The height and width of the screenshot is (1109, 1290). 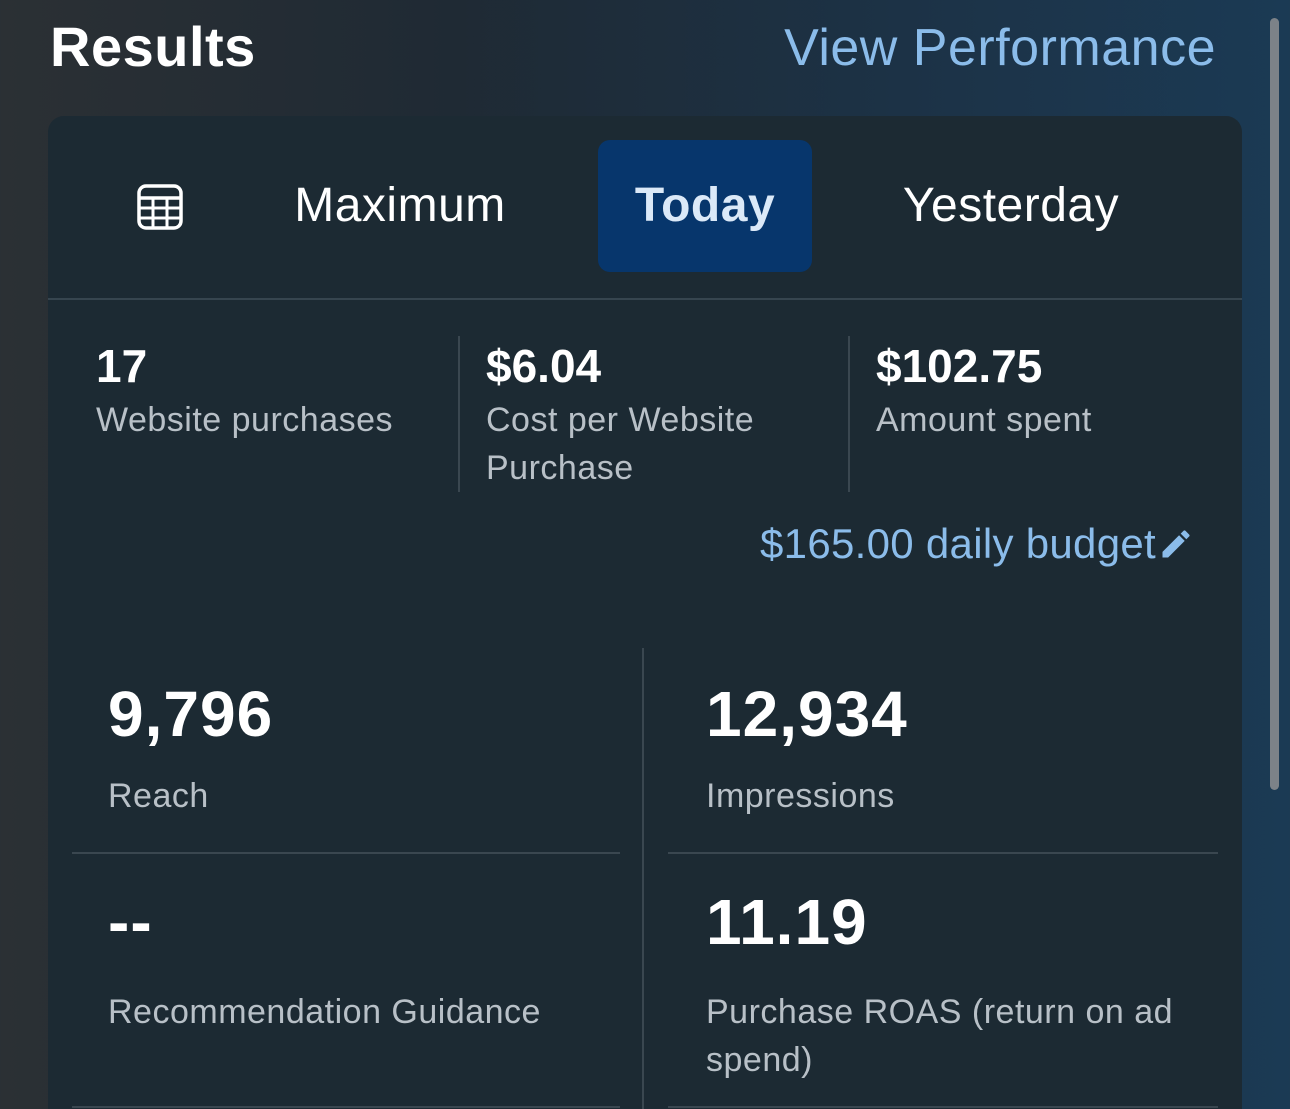 I want to click on metric-label: Recommendation Guidance, so click(x=324, y=1012).